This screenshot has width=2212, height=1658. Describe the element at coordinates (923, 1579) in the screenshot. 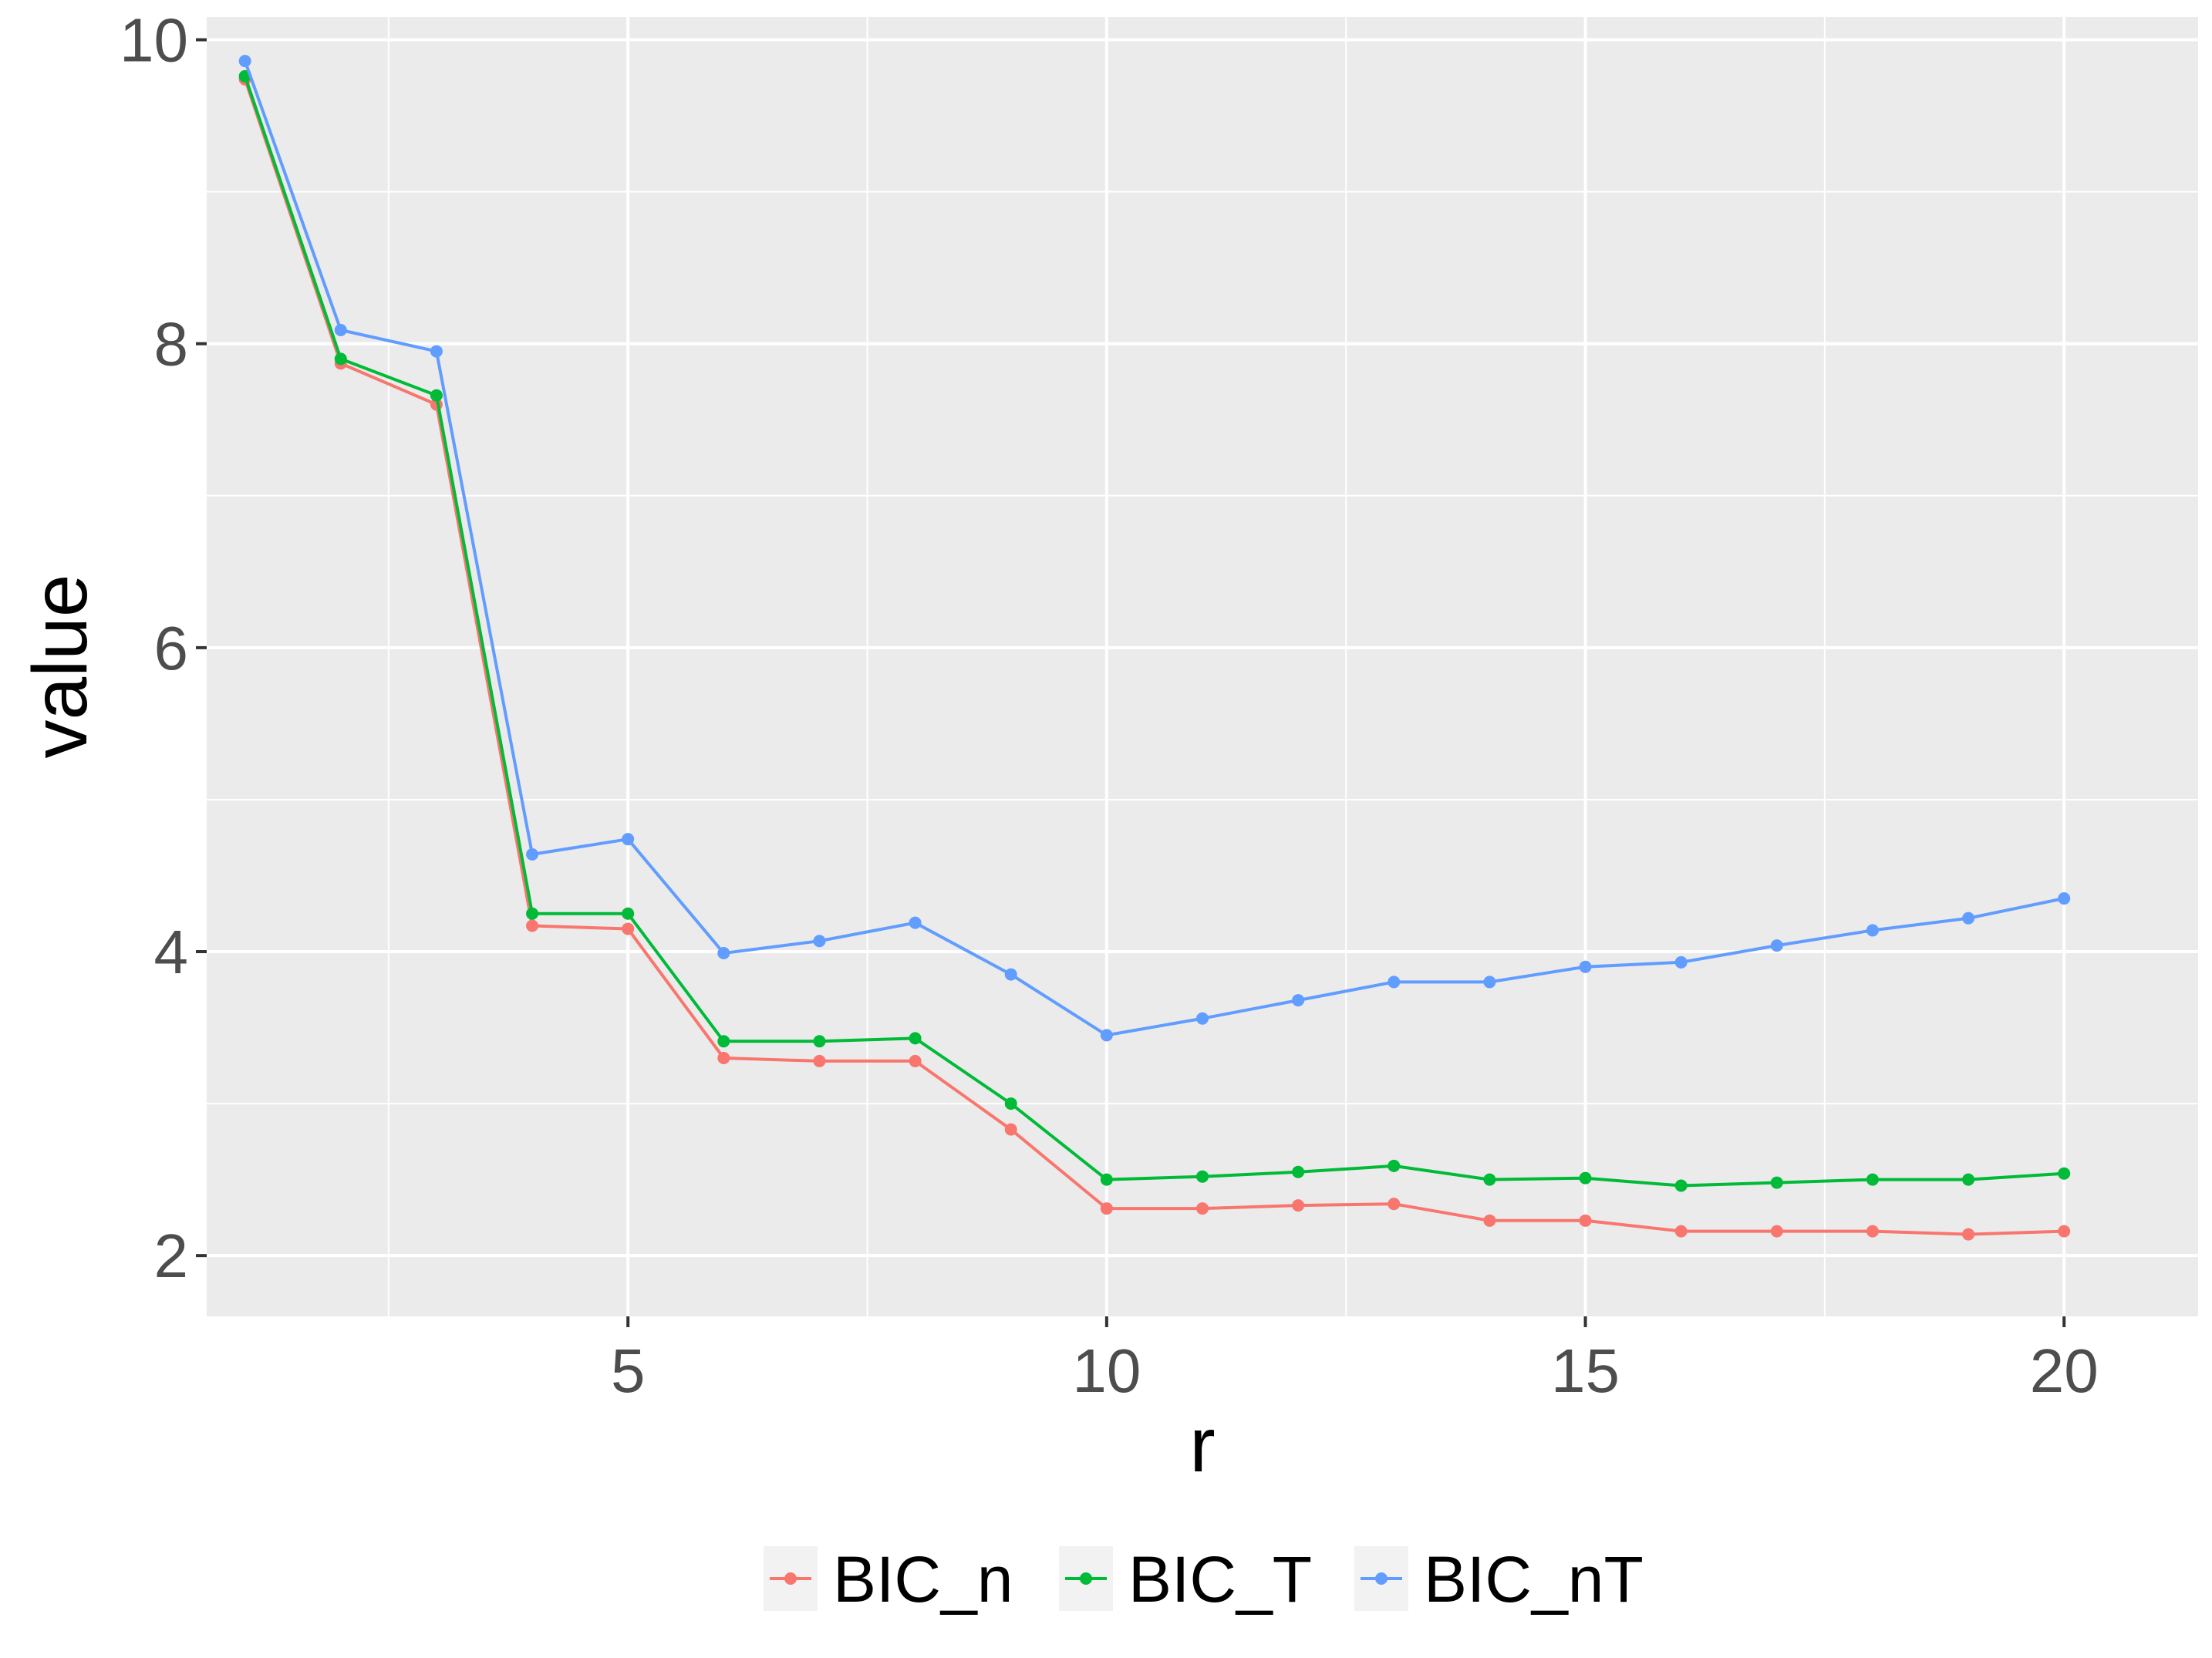

I see `legend-label: BIC_n` at that location.